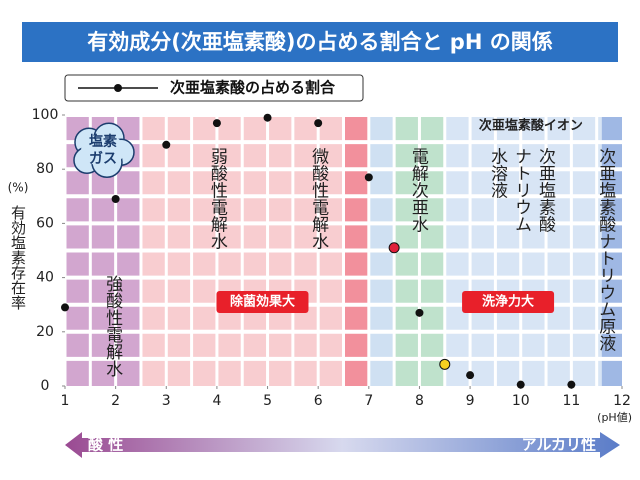  Describe the element at coordinates (571, 401) in the screenshot. I see `x-tick-label: 11` at that location.